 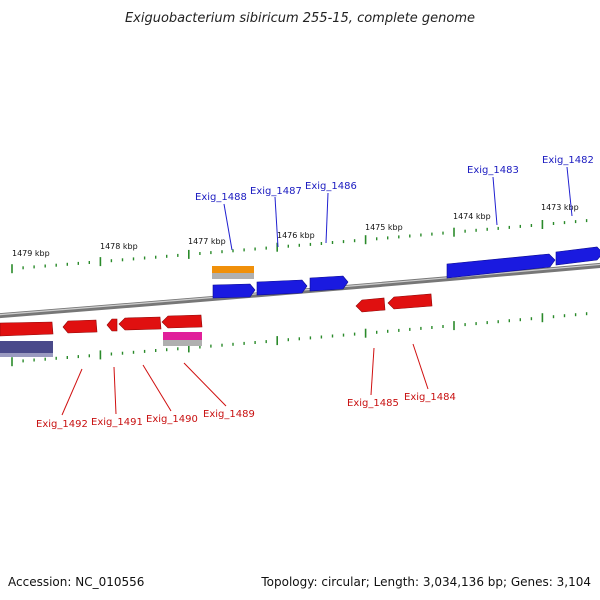 I want to click on accession-text: Accession: NC_010556, so click(x=76, y=582).